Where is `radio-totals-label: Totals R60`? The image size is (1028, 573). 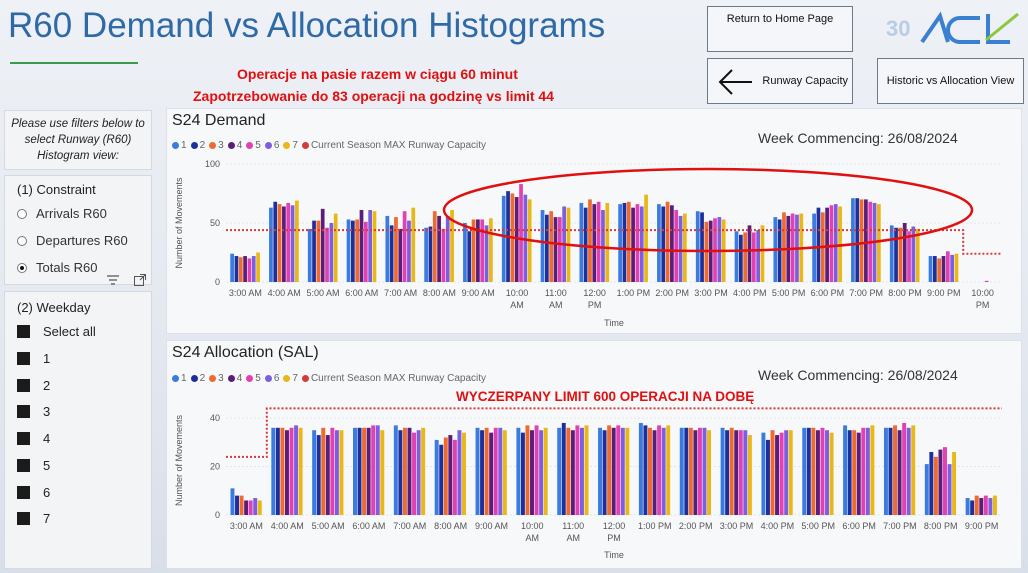 radio-totals-label: Totals R60 is located at coordinates (67, 267).